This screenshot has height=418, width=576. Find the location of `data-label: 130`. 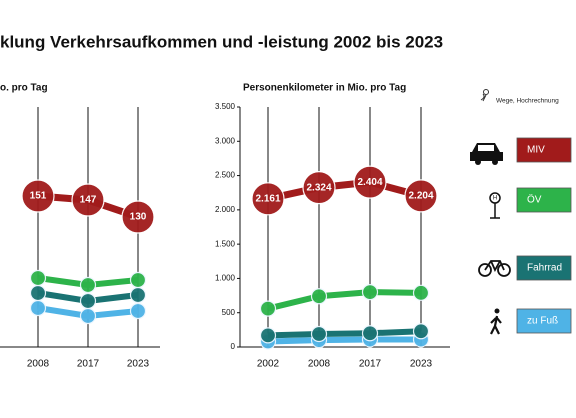

data-label: 130 is located at coordinates (138, 217).